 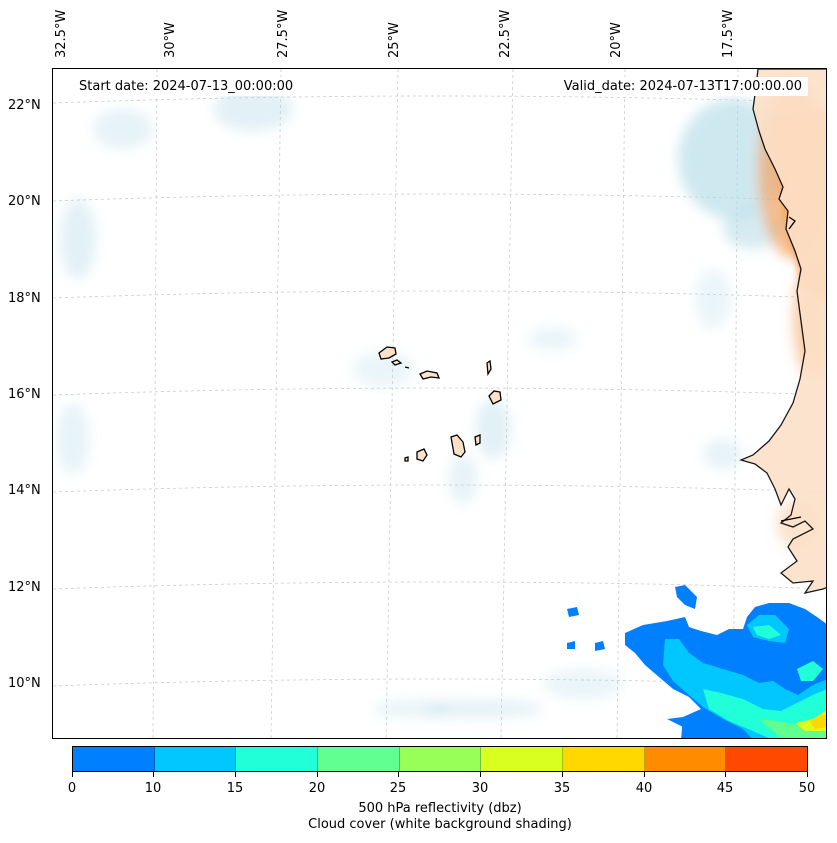 I want to click on colorbar-tick-15: 15, so click(x=235, y=788).